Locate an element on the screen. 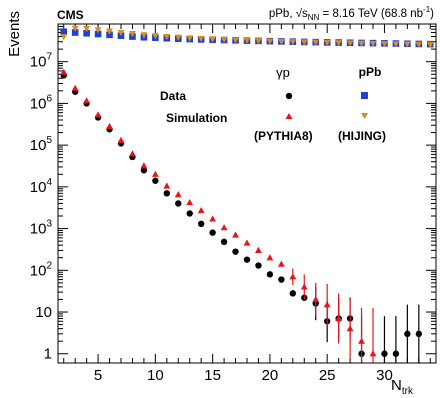  legend-header-ppb: pPb is located at coordinates (370, 72).